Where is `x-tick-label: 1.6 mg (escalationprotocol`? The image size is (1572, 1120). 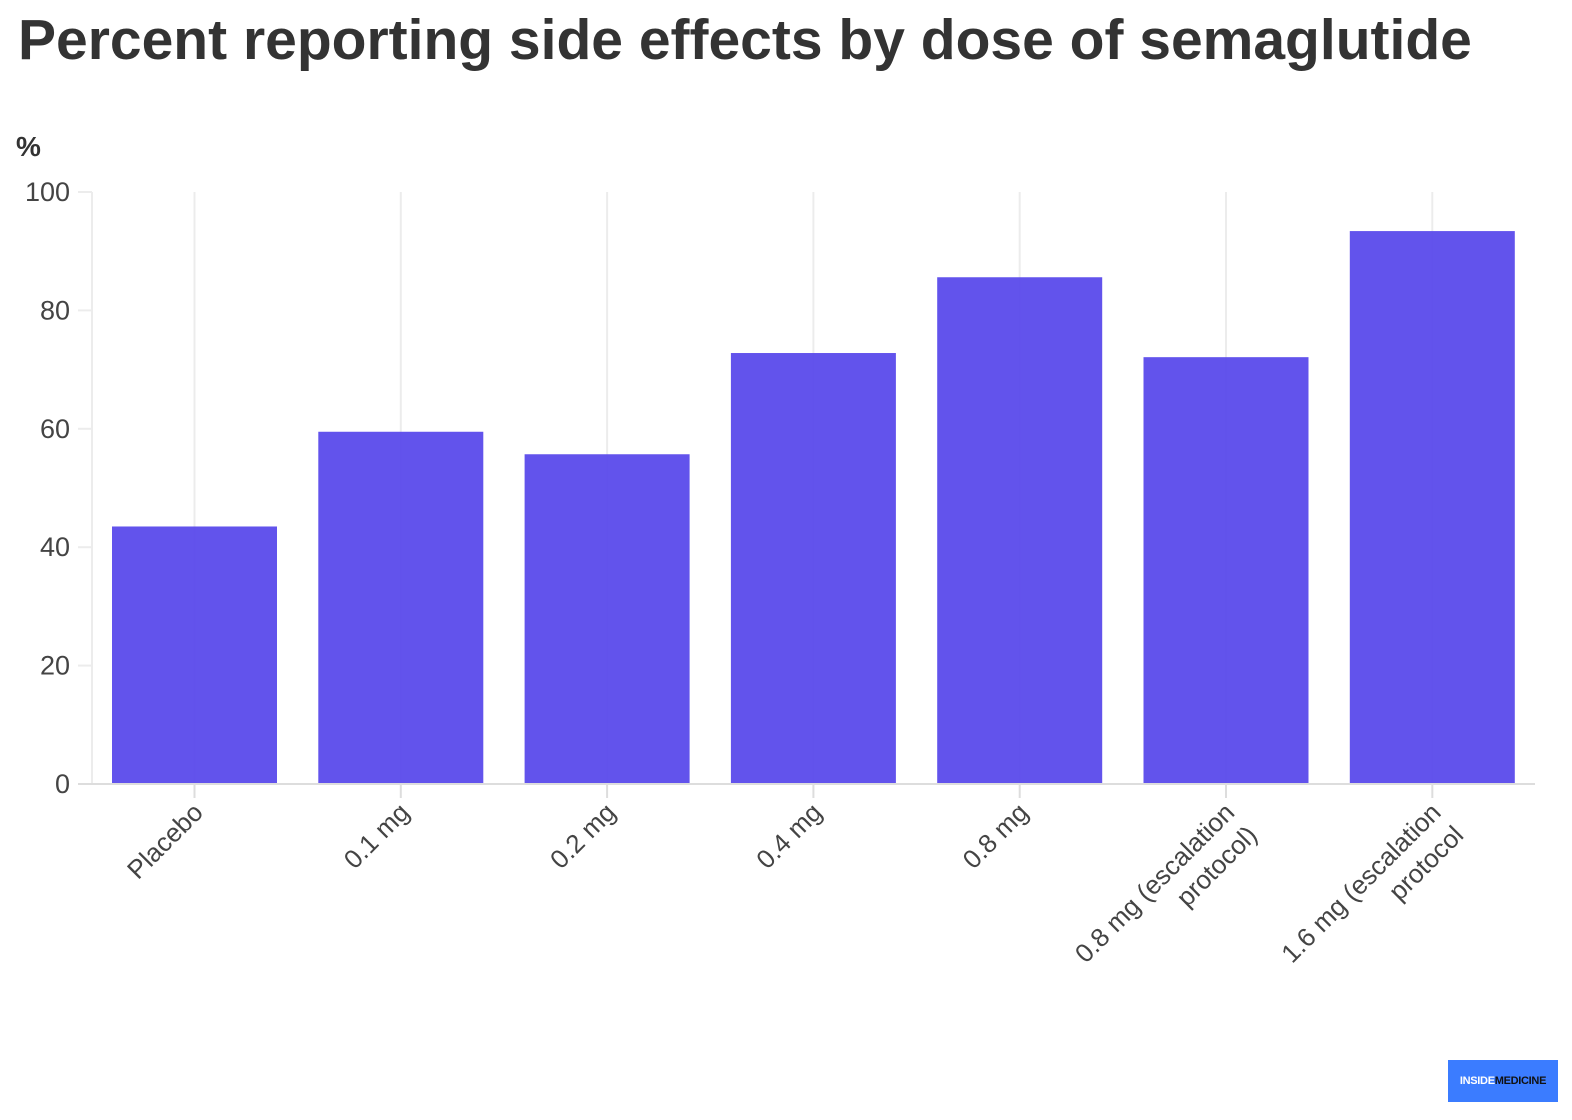 x-tick-label: 1.6 mg (escalationprotocol is located at coordinates (1372, 894).